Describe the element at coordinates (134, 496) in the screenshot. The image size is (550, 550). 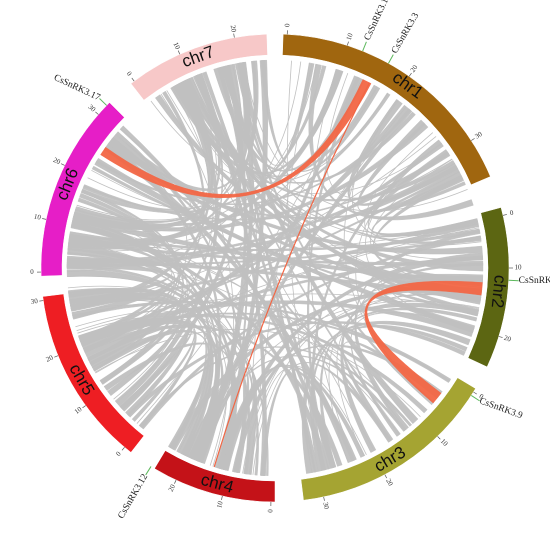
I see `gene-label: CsSnRK3.12` at that location.